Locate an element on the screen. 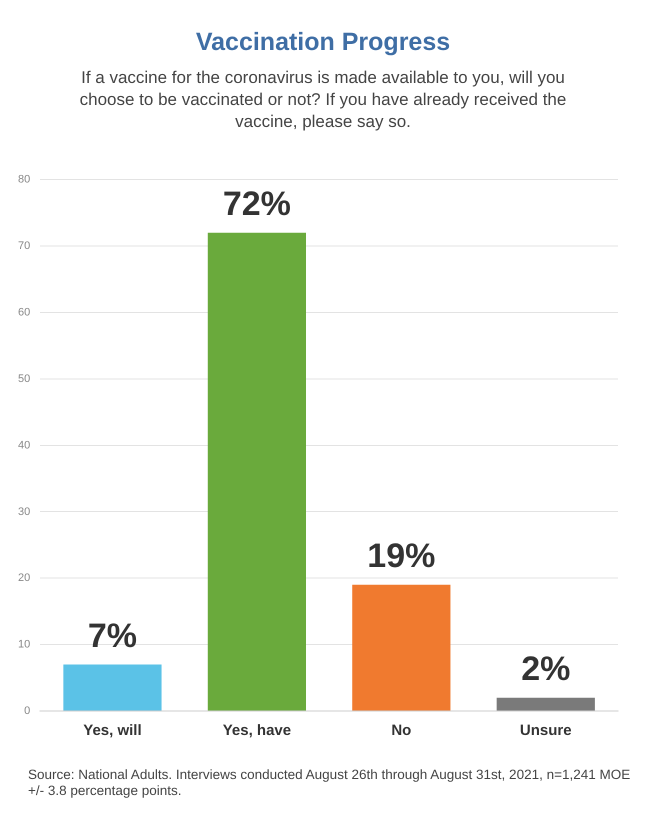 Image resolution: width=646 pixels, height=817 pixels. data-label: 2% is located at coordinates (545, 669).